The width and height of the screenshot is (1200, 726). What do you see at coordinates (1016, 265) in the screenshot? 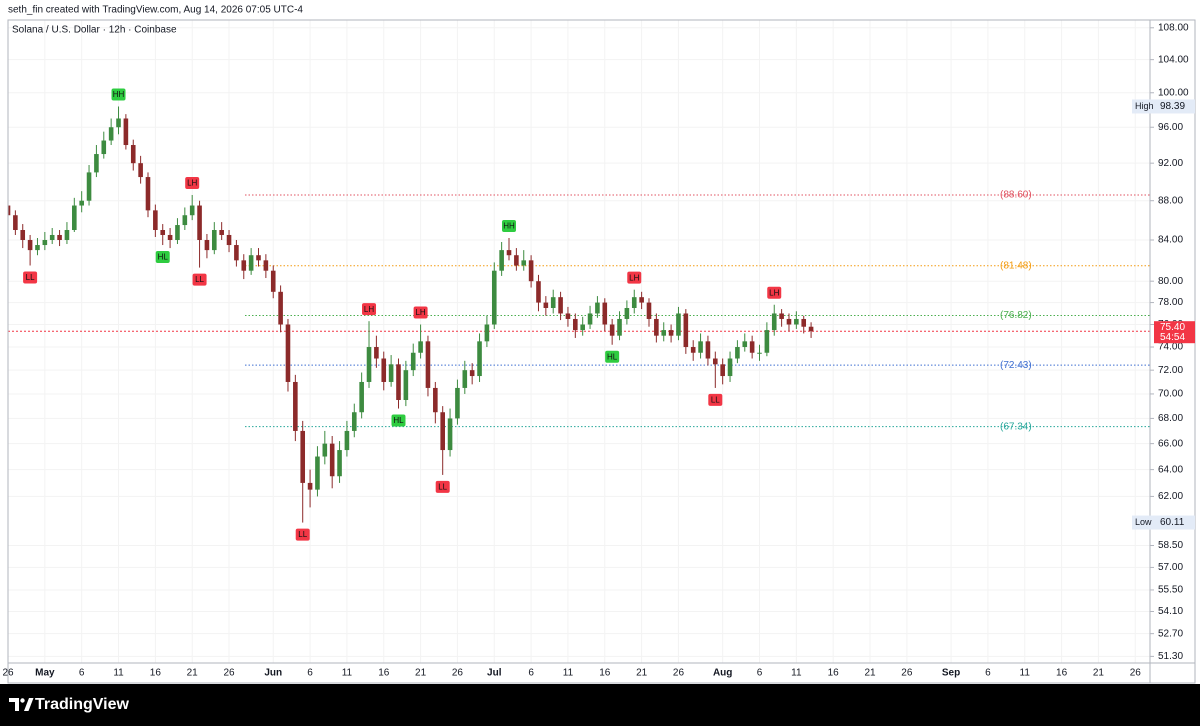
I see `level-label: (81.48)` at bounding box center [1016, 265].